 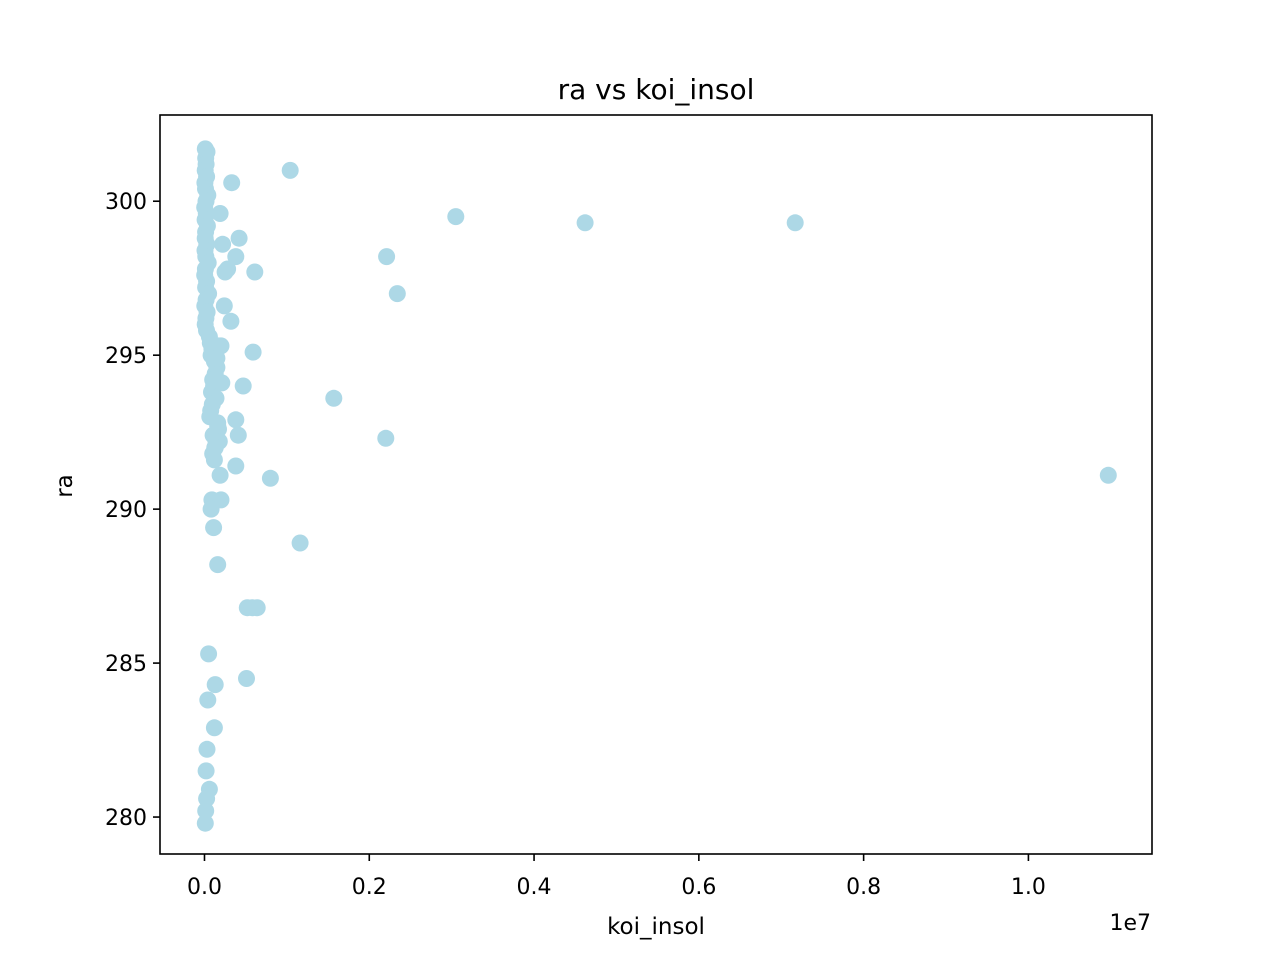 What do you see at coordinates (126, 356) in the screenshot?
I see `y-tick-label: 295` at bounding box center [126, 356].